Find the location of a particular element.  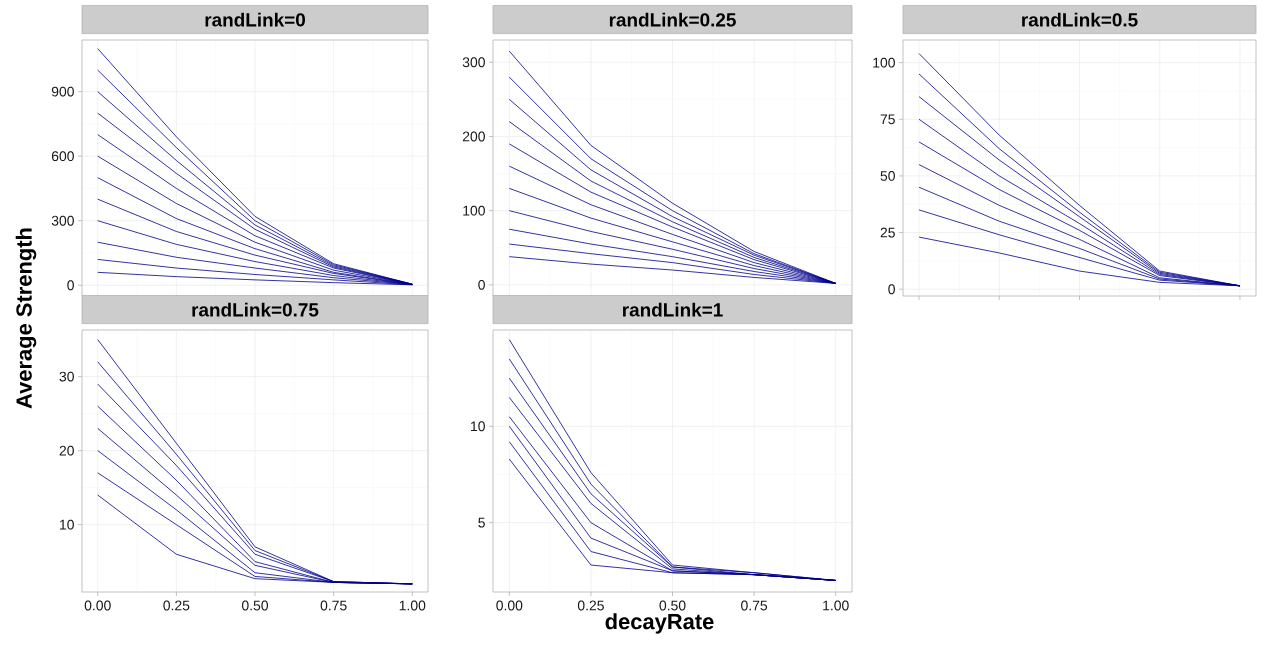

chart-title: randLink=0.25 is located at coordinates (672, 19).